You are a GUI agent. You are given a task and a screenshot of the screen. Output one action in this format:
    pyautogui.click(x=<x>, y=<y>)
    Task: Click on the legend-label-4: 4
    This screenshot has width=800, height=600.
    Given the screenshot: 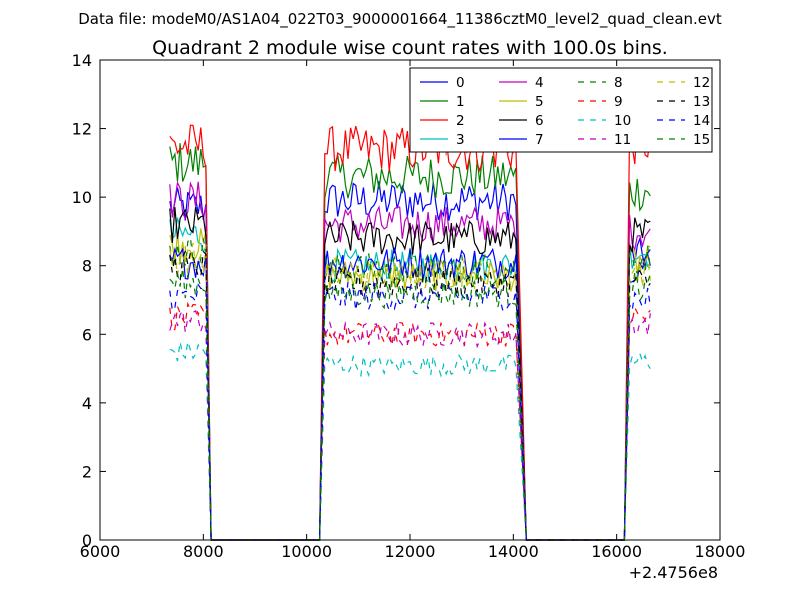 What is the action you would take?
    pyautogui.click(x=539, y=83)
    